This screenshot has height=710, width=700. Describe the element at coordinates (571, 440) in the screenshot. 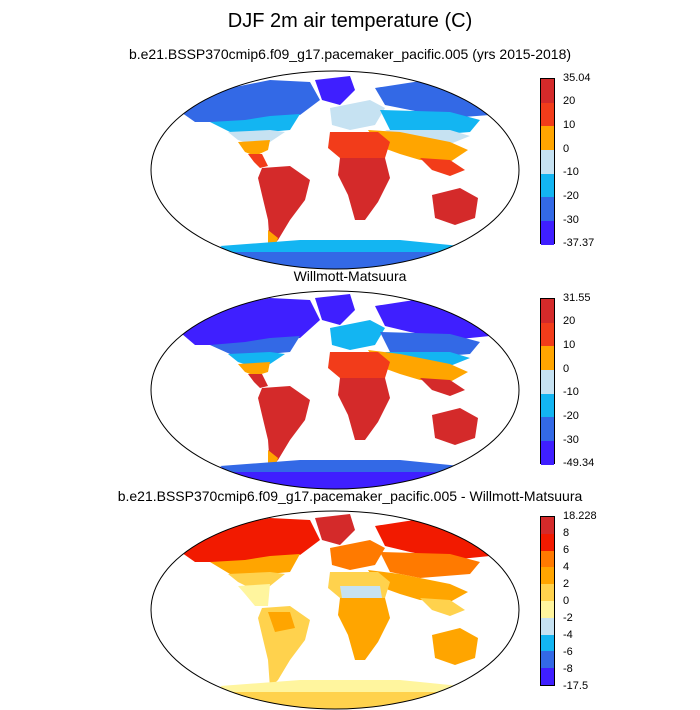

I see `cb2-label-6: -30` at that location.